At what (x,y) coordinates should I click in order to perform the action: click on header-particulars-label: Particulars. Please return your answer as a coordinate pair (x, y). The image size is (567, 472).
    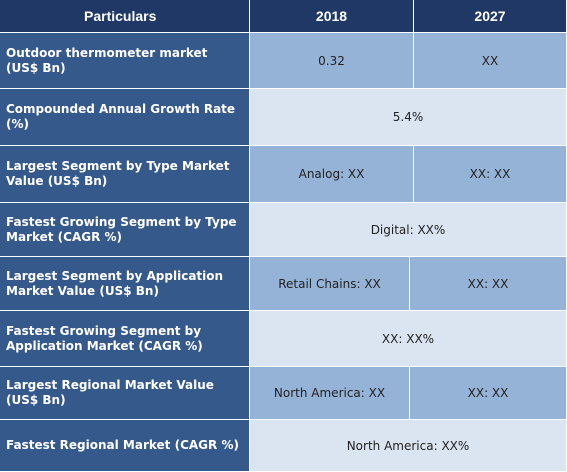
    Looking at the image, I should click on (120, 16).